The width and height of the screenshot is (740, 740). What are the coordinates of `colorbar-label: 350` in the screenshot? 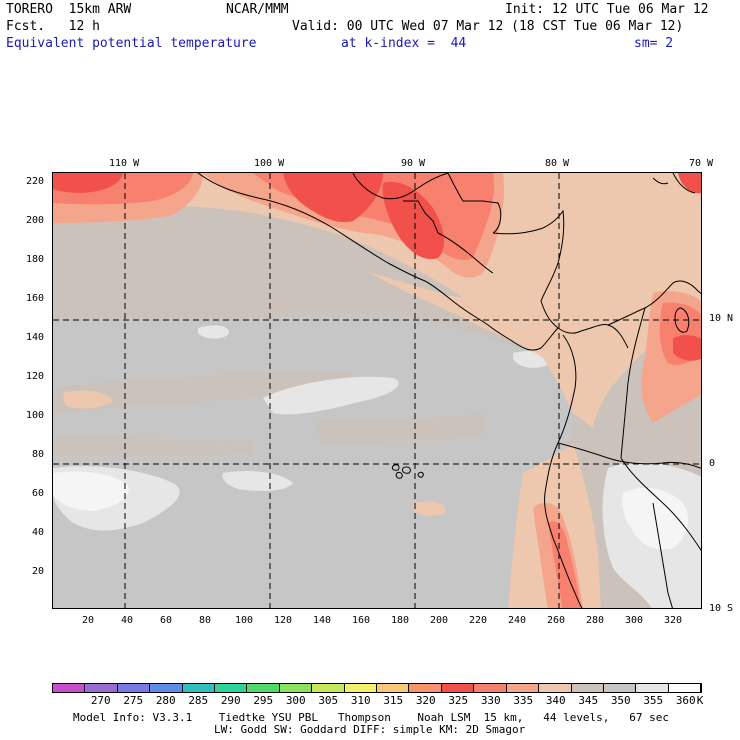 It's located at (620, 700).